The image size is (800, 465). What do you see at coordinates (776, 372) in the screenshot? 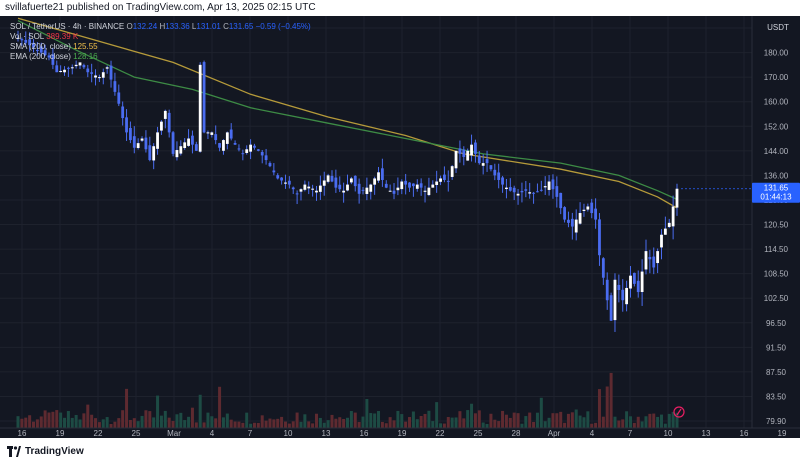
I see `price-tick-label: 87.50` at bounding box center [776, 372].